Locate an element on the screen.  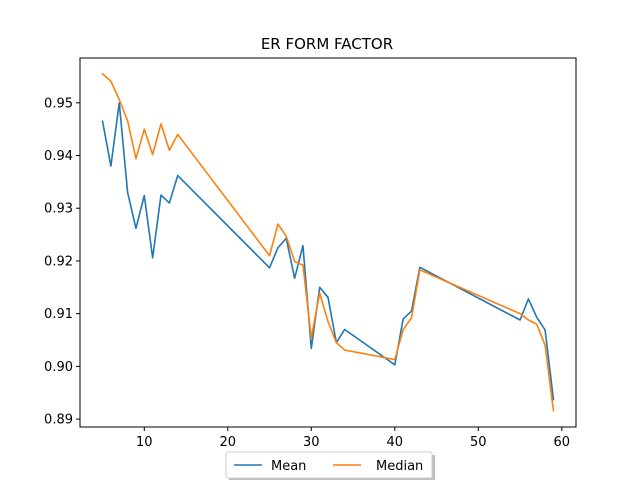
x-tick-label: 60 is located at coordinates (562, 442).